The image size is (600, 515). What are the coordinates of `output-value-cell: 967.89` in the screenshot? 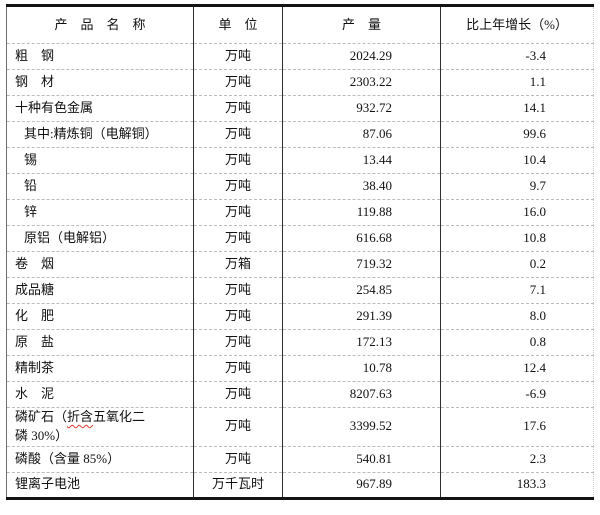 It's located at (361, 485).